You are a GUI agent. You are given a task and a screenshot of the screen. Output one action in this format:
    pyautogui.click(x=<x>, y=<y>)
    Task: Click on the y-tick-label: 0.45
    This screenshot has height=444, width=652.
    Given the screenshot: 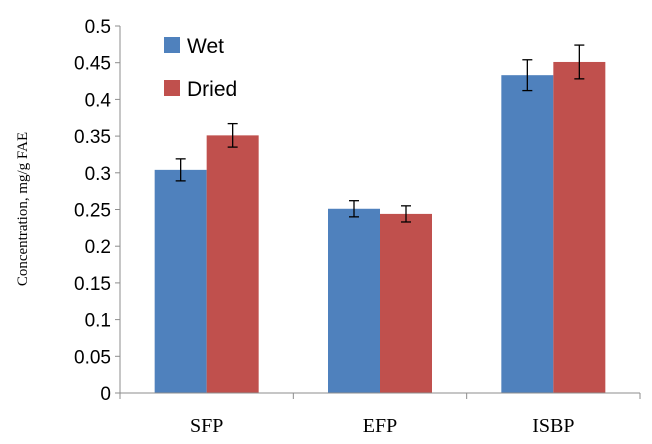 What is the action you would take?
    pyautogui.click(x=92, y=64)
    